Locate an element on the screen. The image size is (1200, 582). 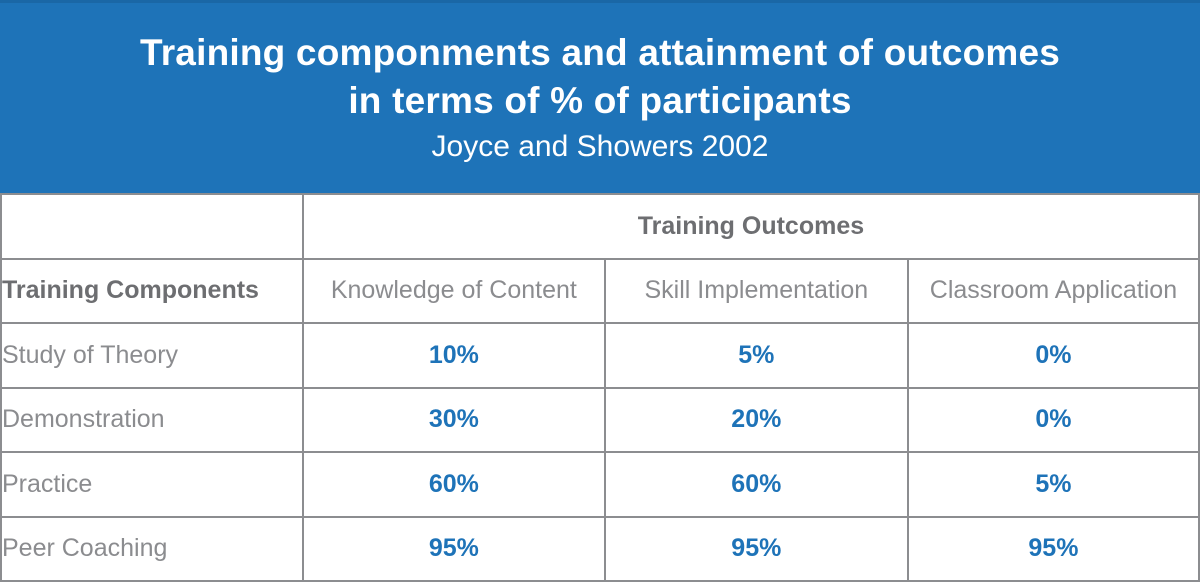
value-cell: 30% is located at coordinates (453, 419).